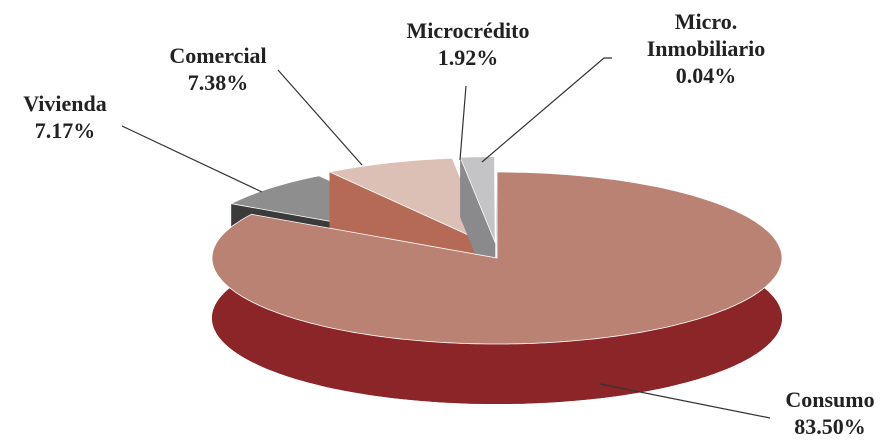  I want to click on data-label: Microcrédito 1.92%, so click(468, 44).